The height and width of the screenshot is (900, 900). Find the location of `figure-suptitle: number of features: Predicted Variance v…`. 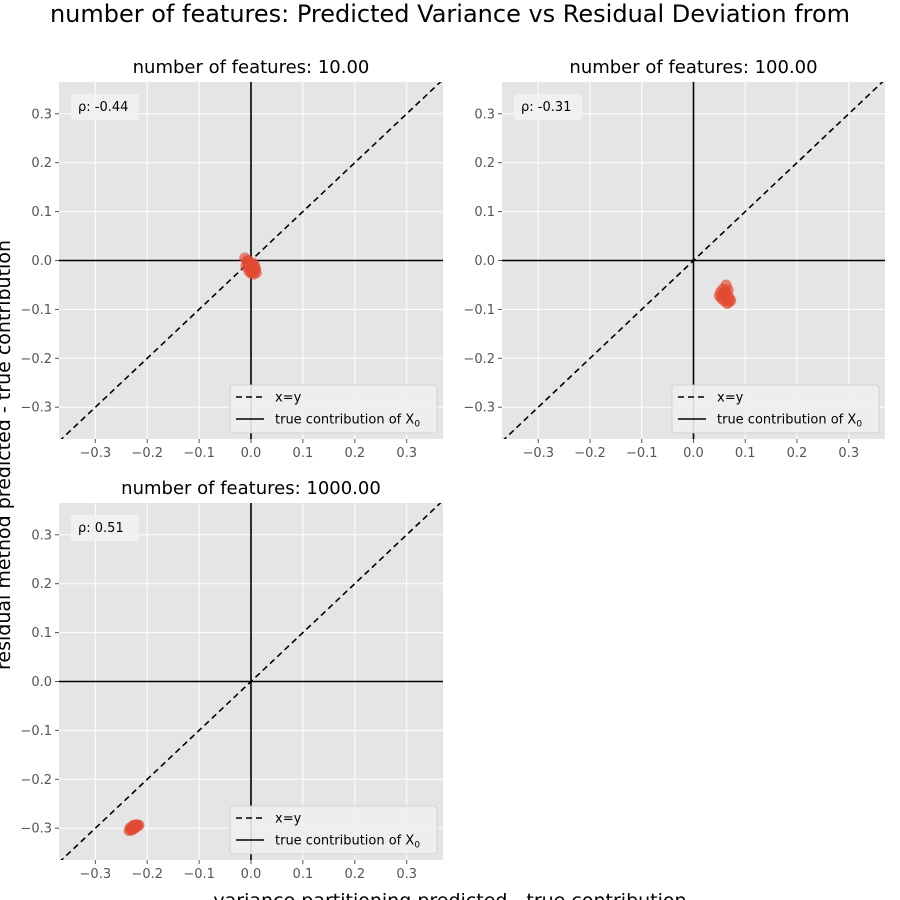

figure-suptitle: number of features: Predicted Variance v… is located at coordinates (450, 14).